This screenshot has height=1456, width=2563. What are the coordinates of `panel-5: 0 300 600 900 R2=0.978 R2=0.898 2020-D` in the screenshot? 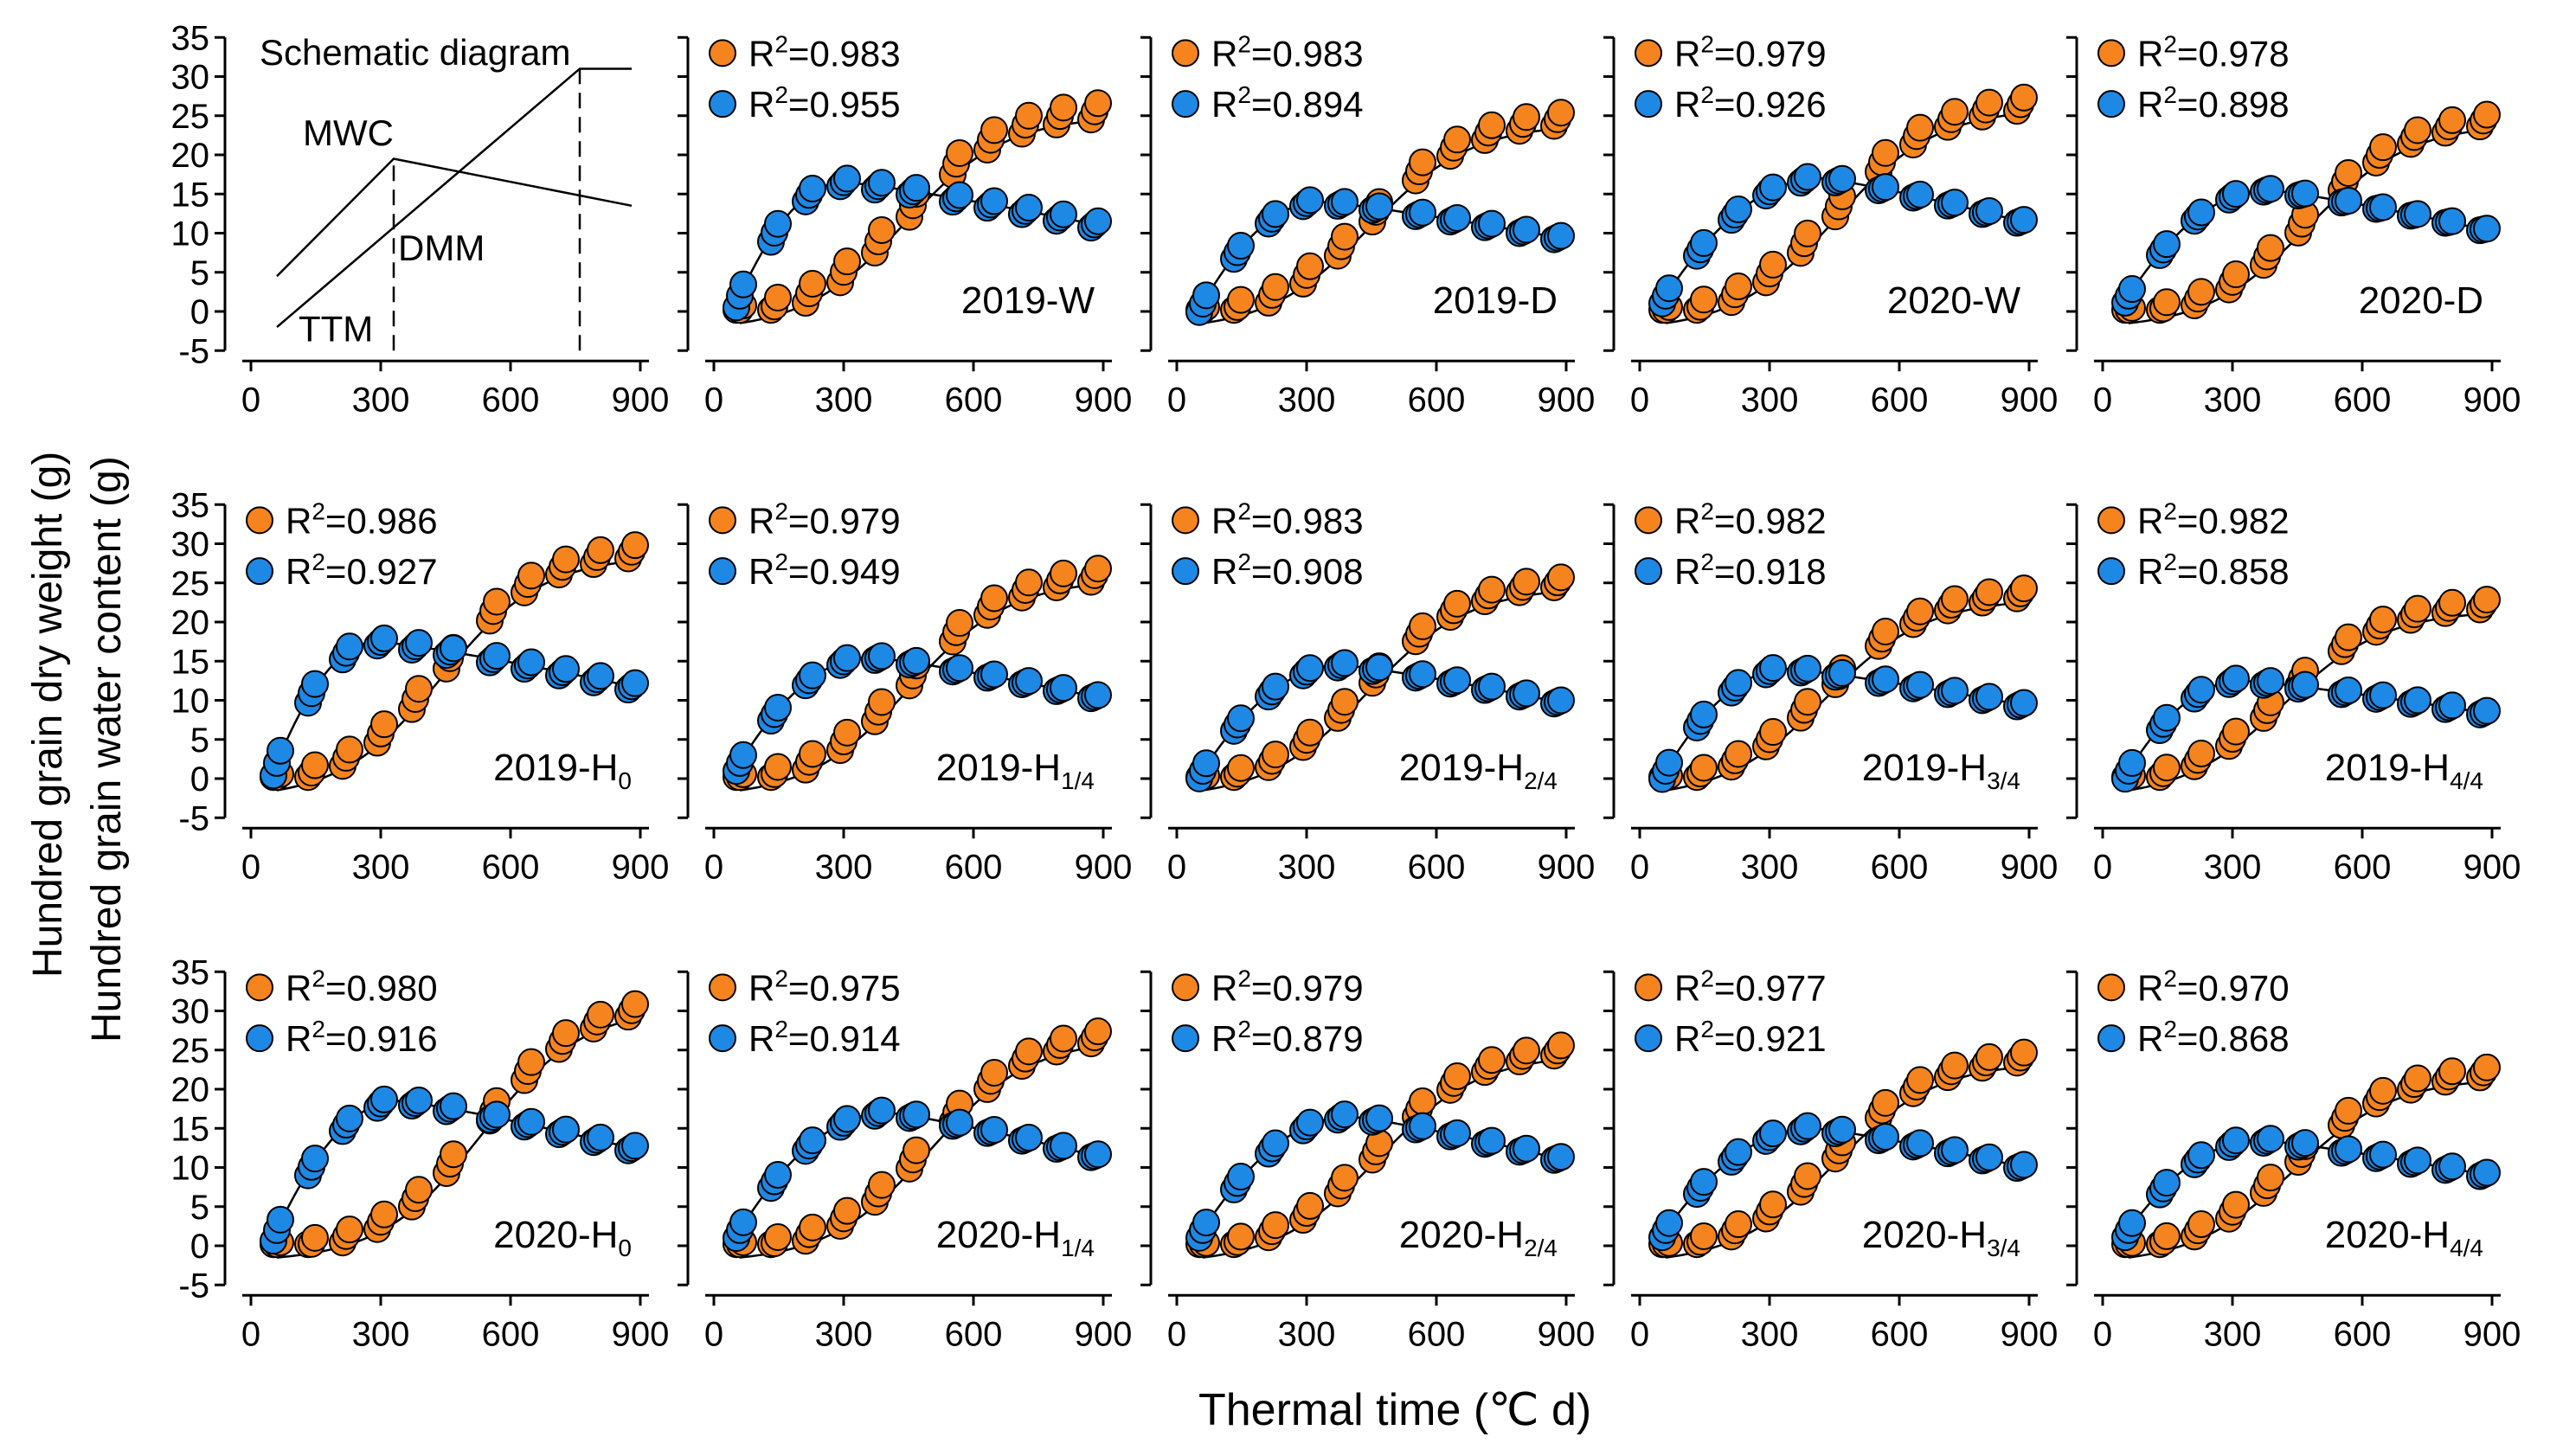 It's located at (2293, 224).